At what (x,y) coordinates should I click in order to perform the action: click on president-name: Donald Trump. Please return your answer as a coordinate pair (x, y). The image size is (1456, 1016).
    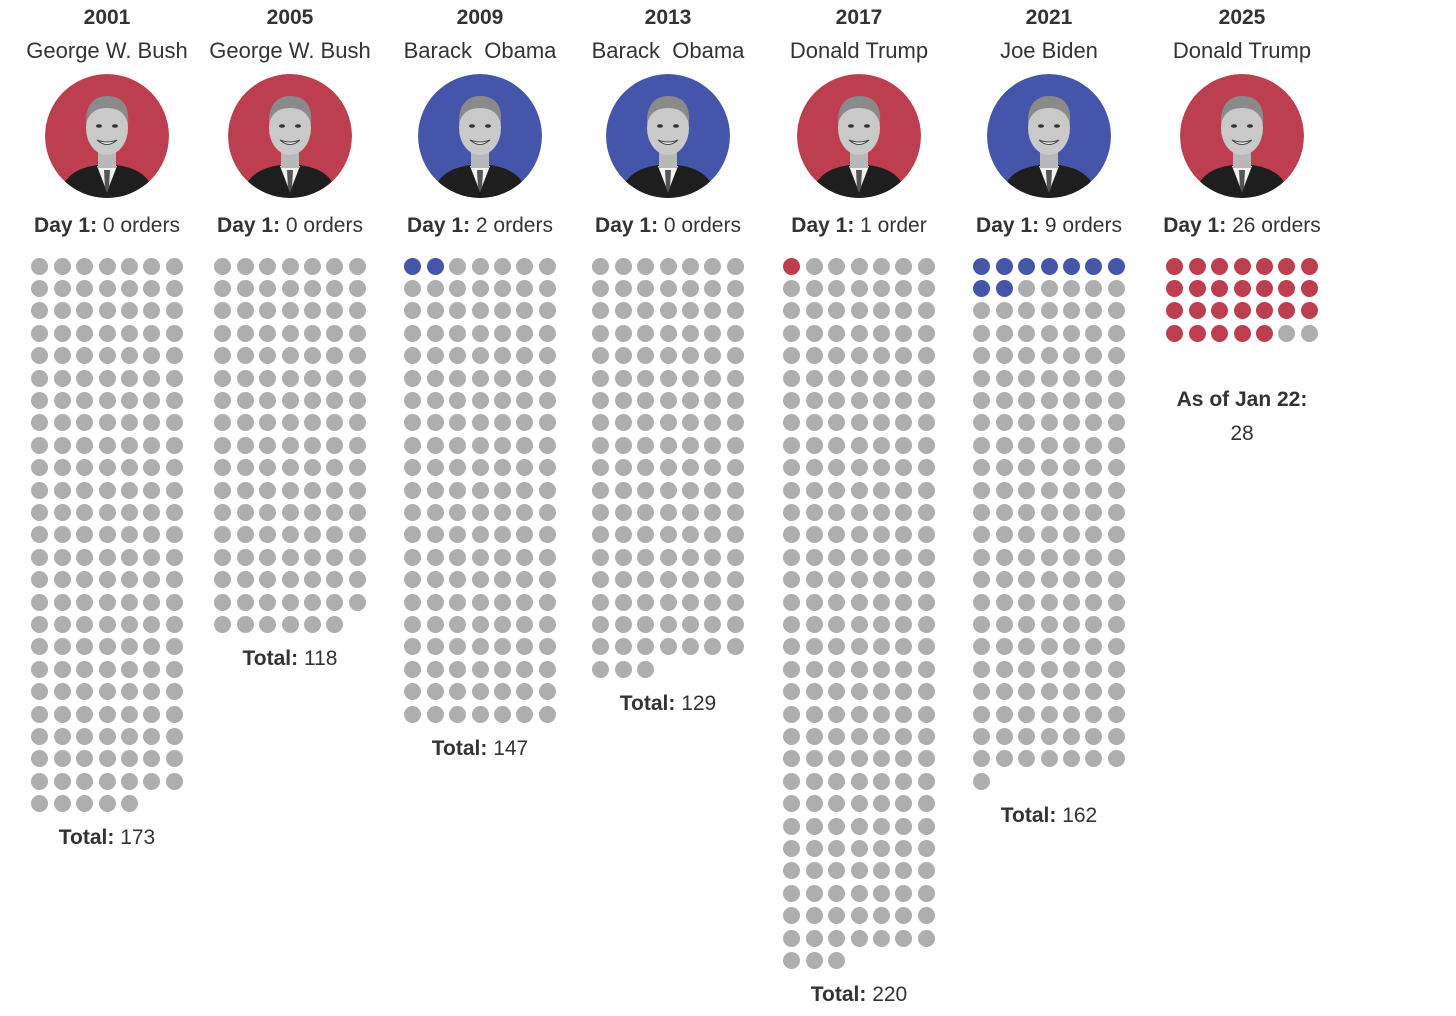
    Looking at the image, I should click on (859, 50).